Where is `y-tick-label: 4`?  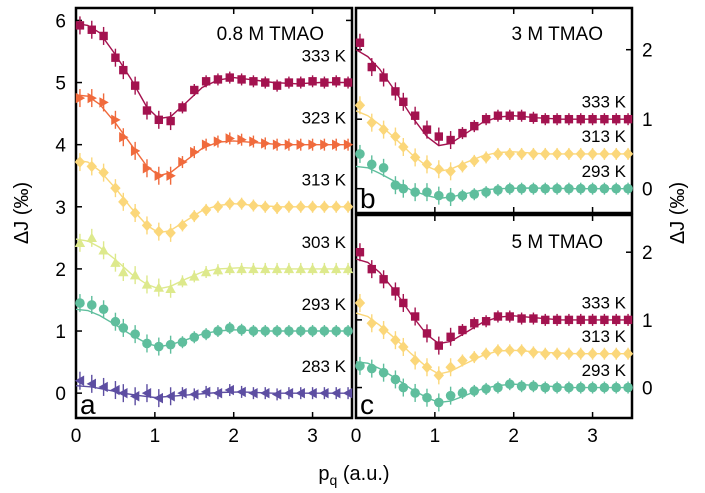
y-tick-label: 4 is located at coordinates (60, 146).